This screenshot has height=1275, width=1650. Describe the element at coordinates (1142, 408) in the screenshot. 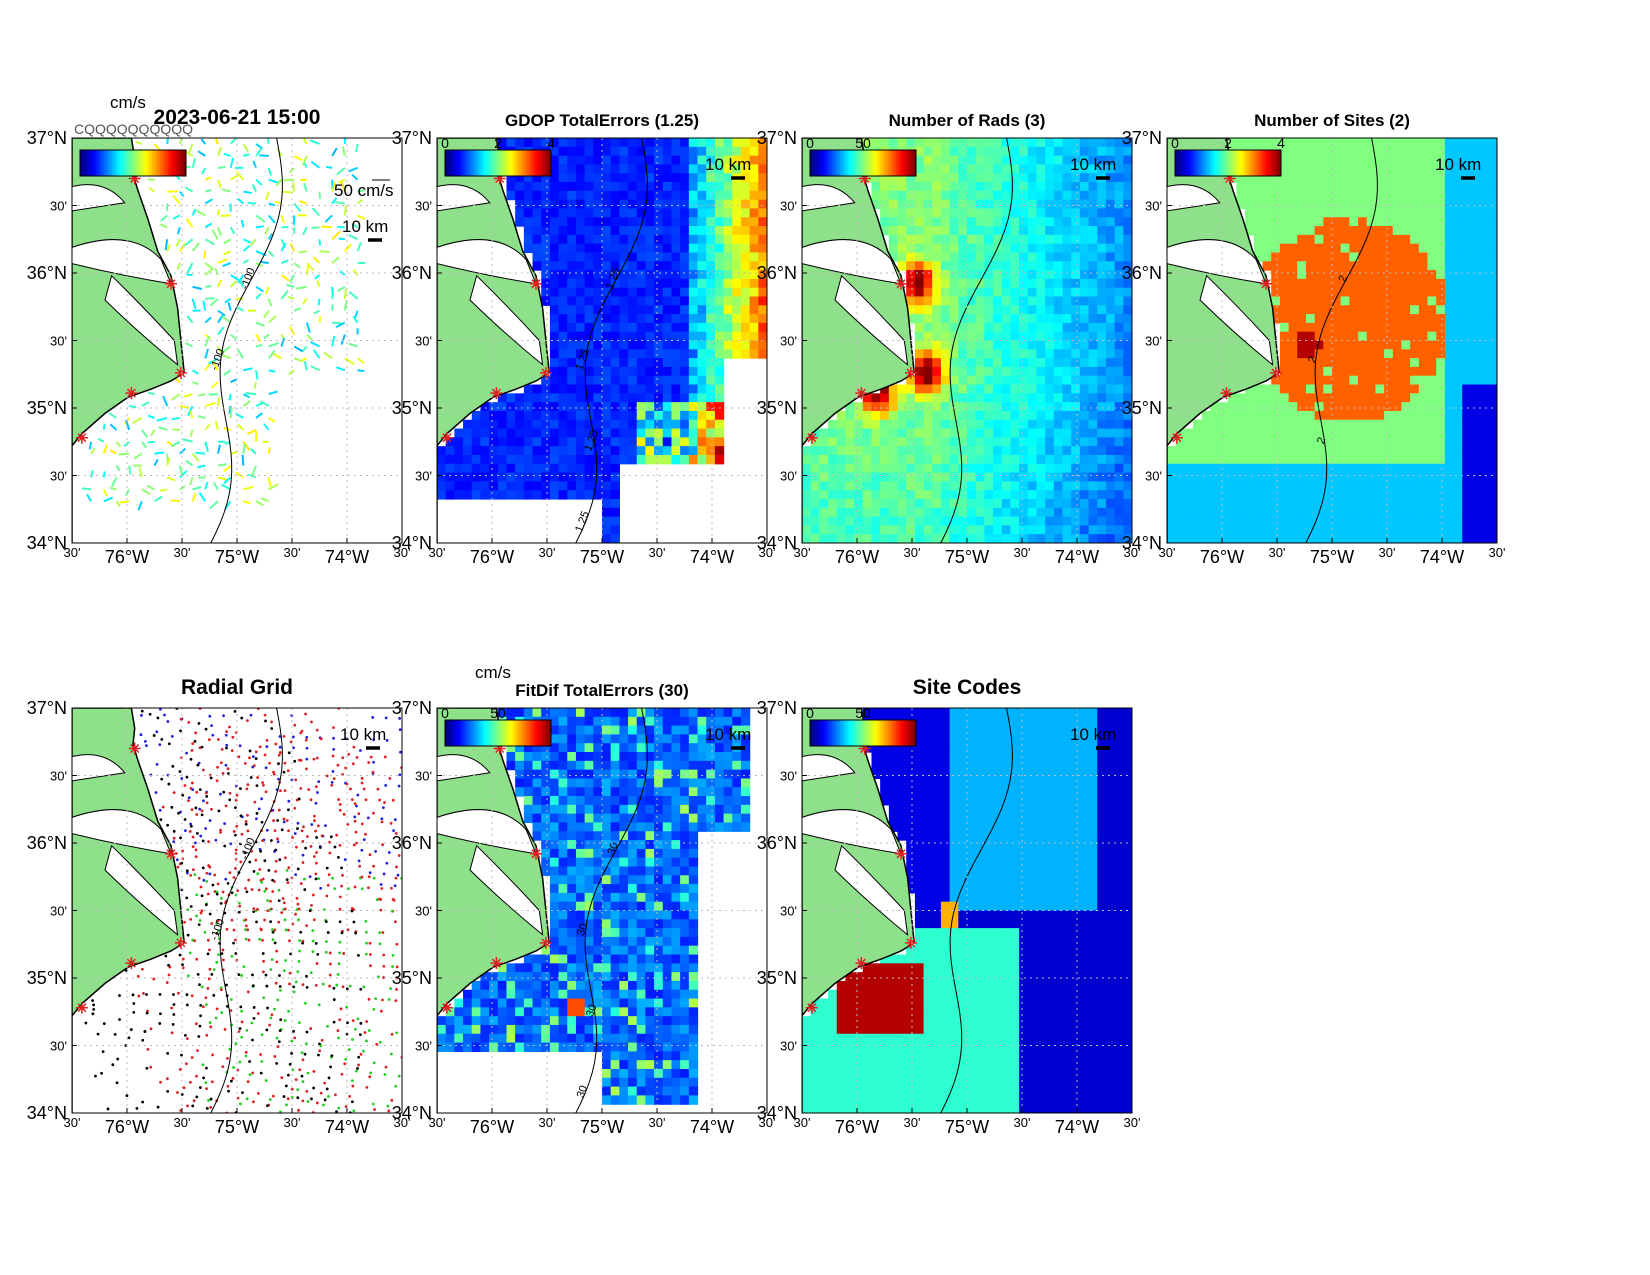

I see `y-tick-label: 35°N` at that location.